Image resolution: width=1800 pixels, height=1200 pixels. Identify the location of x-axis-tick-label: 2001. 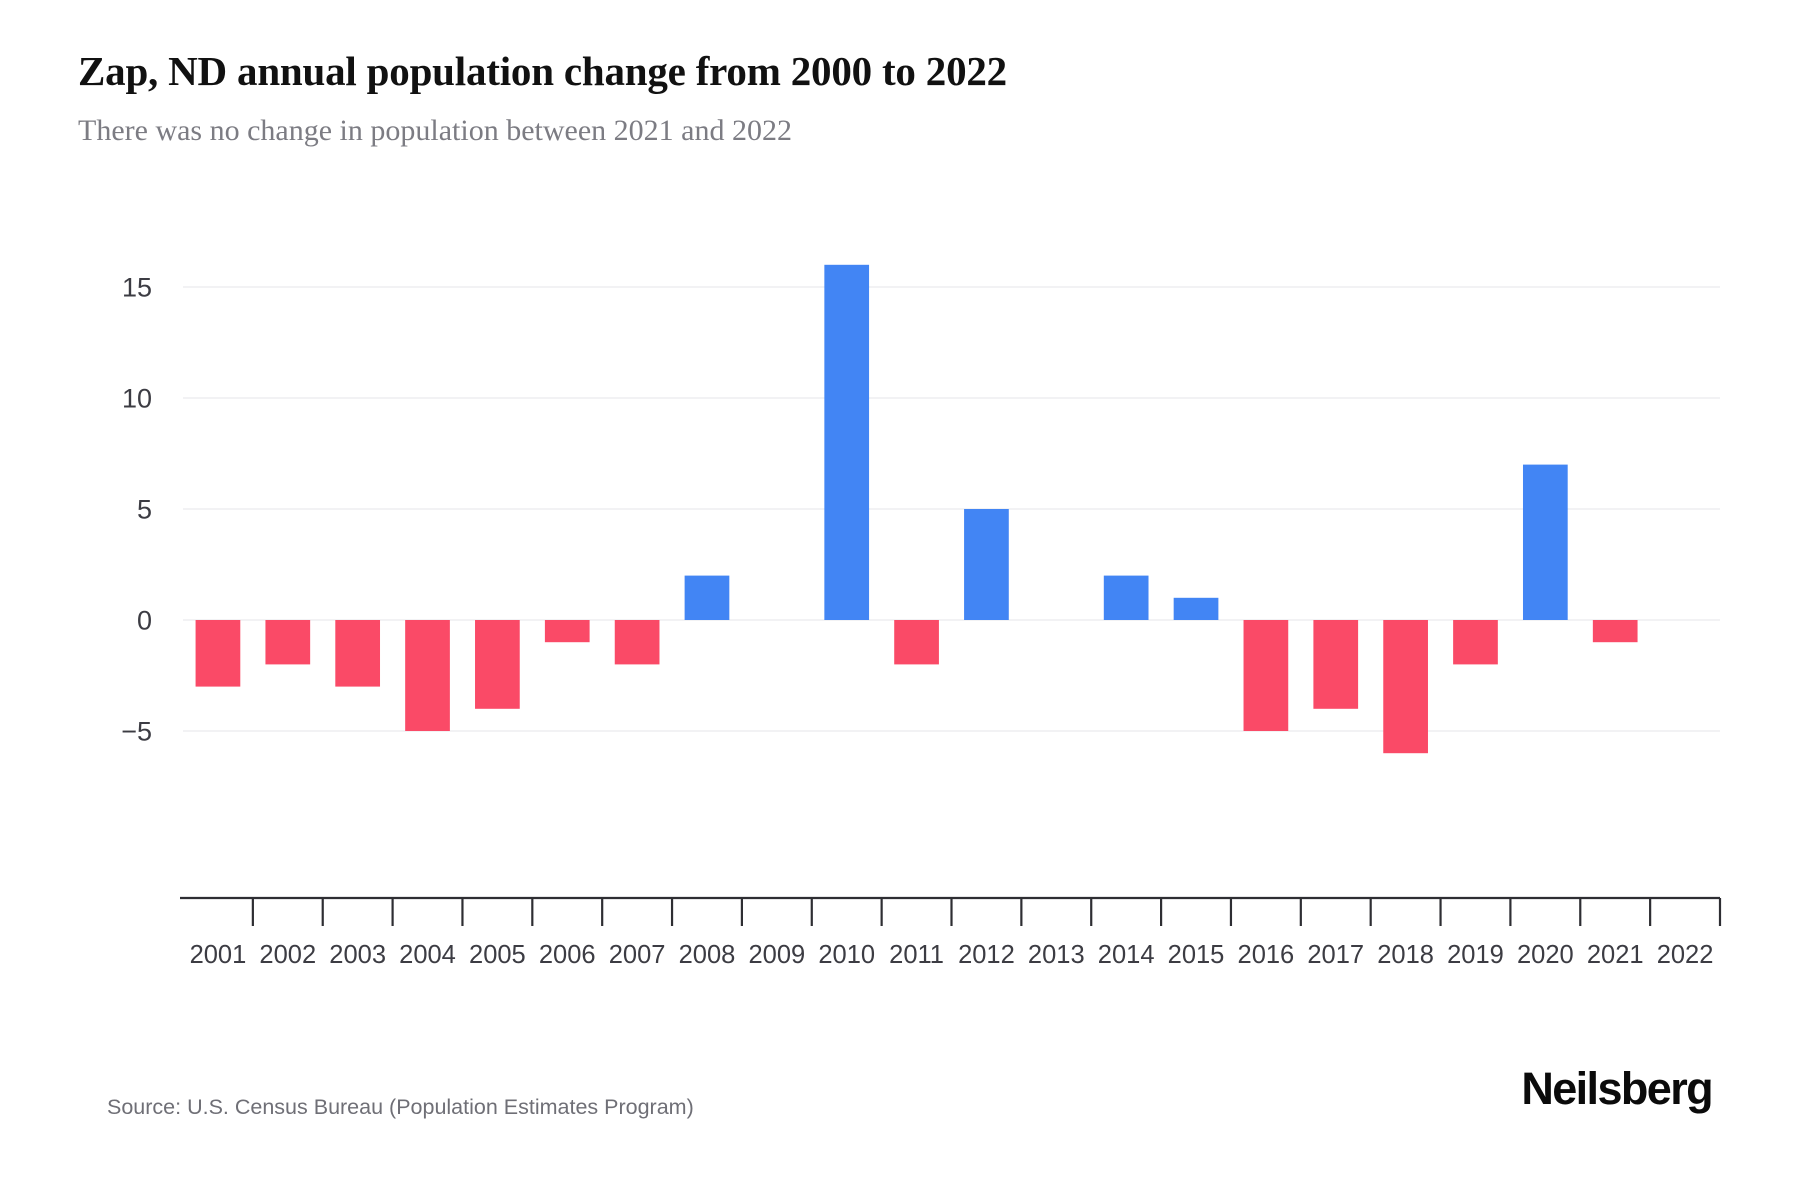
(218, 955).